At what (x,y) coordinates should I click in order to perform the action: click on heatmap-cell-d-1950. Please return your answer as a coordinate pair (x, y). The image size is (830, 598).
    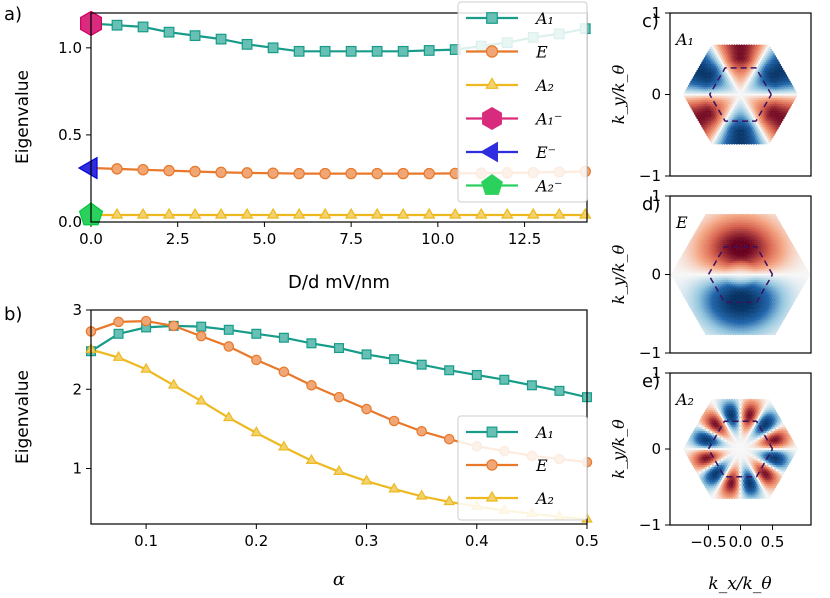
    Looking at the image, I should click on (715, 243).